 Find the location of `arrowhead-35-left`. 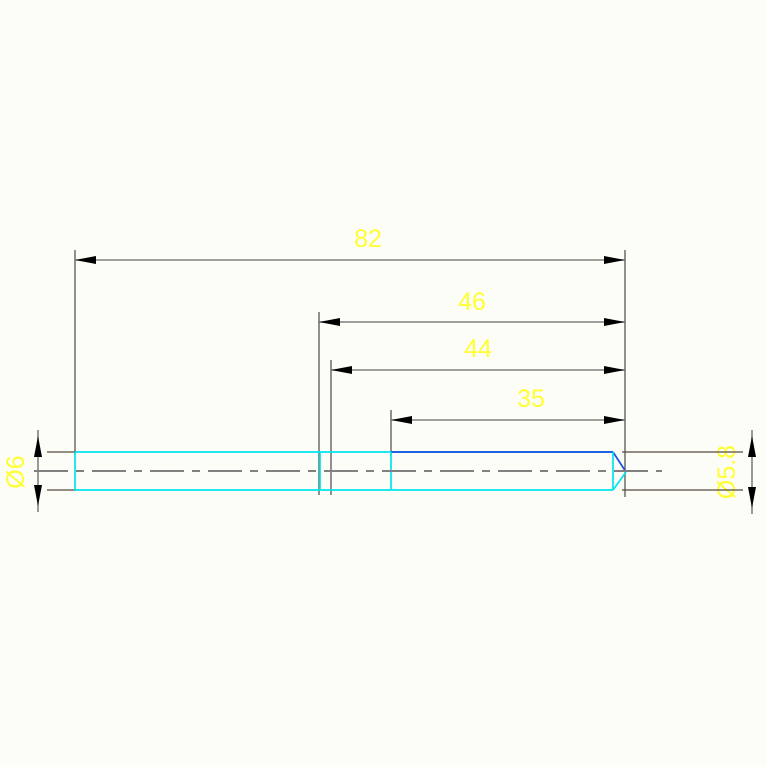

arrowhead-35-left is located at coordinates (401, 420).